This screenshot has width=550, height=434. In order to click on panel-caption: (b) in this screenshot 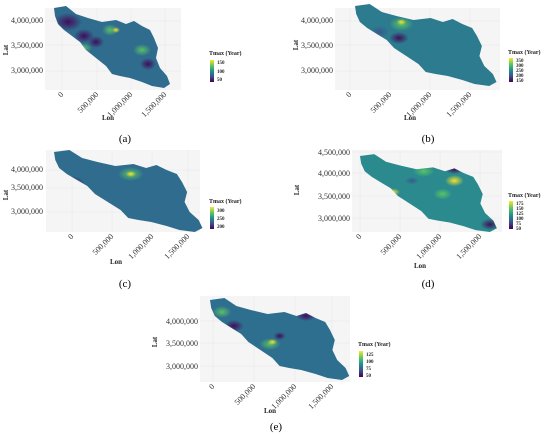, I will do `click(428, 139)`.